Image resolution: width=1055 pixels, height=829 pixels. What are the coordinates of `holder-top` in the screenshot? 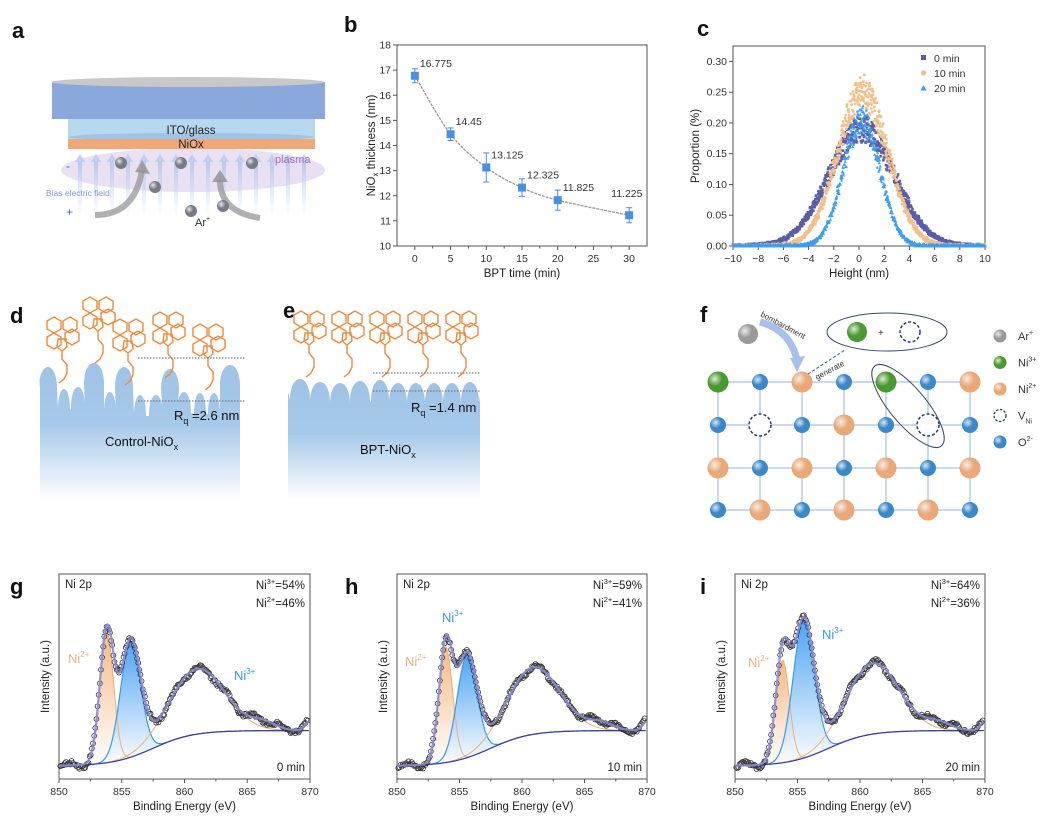 It's located at (188, 82).